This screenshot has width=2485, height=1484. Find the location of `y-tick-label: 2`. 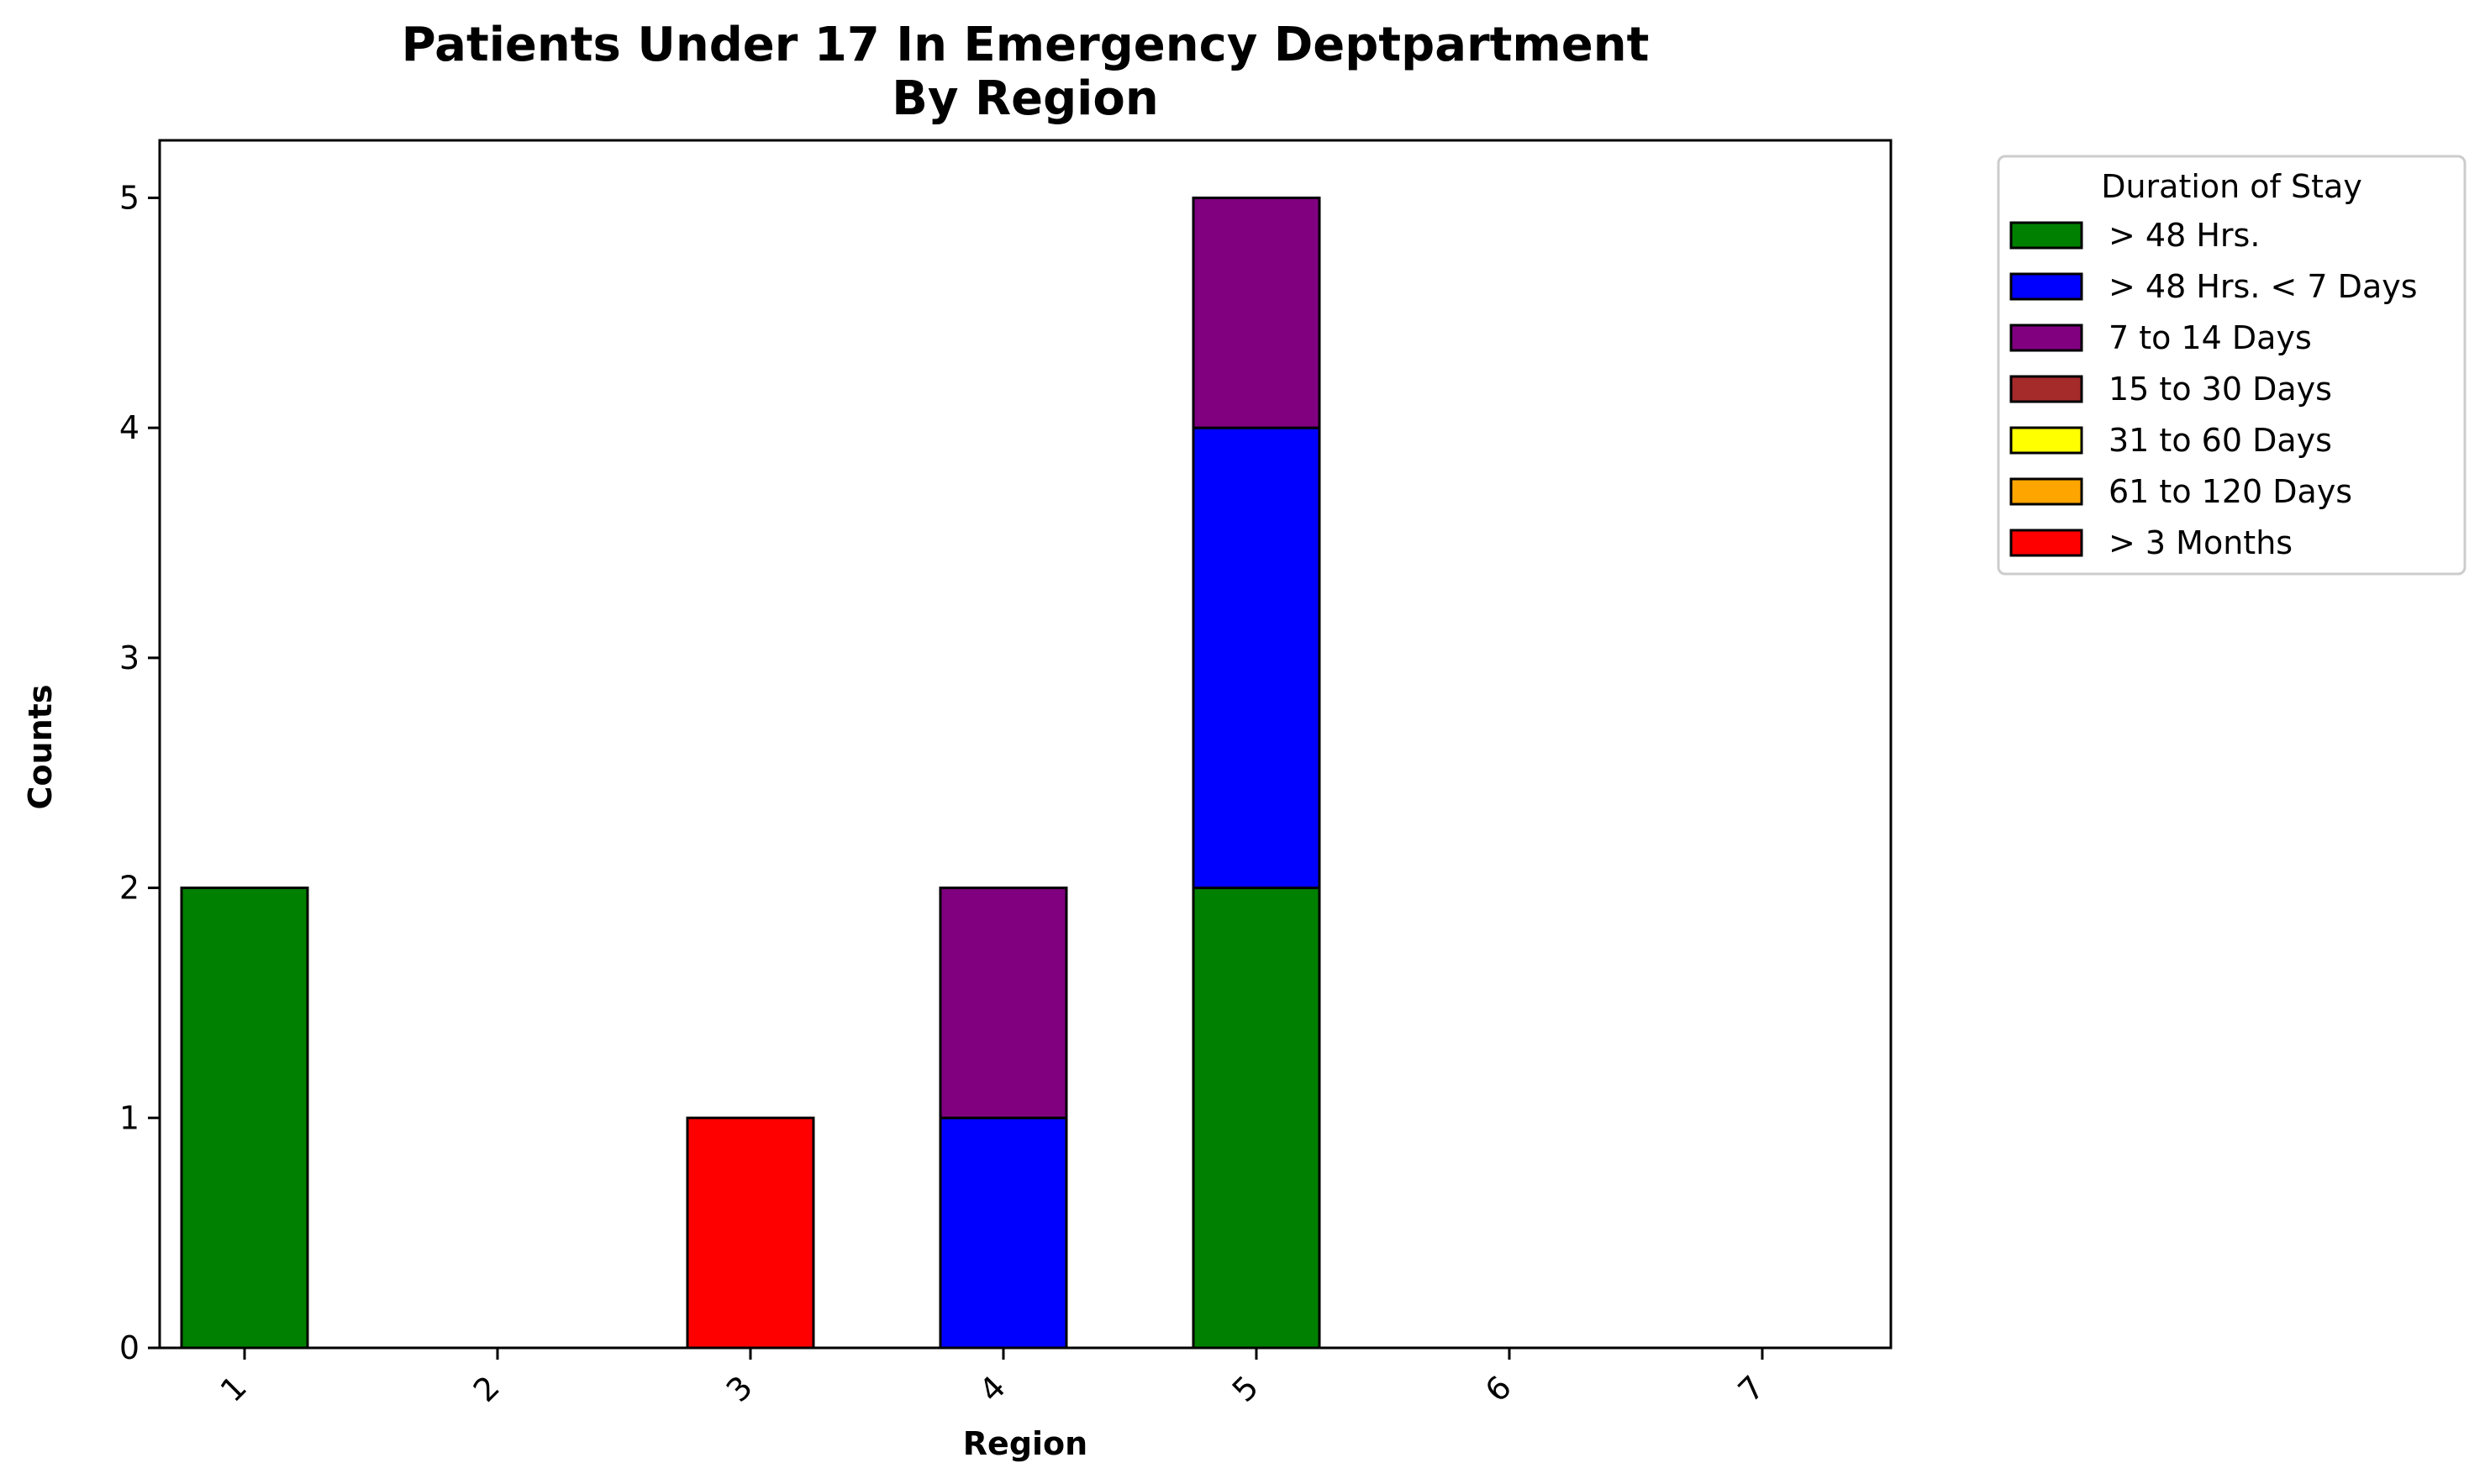

y-tick-label: 2 is located at coordinates (129, 888).